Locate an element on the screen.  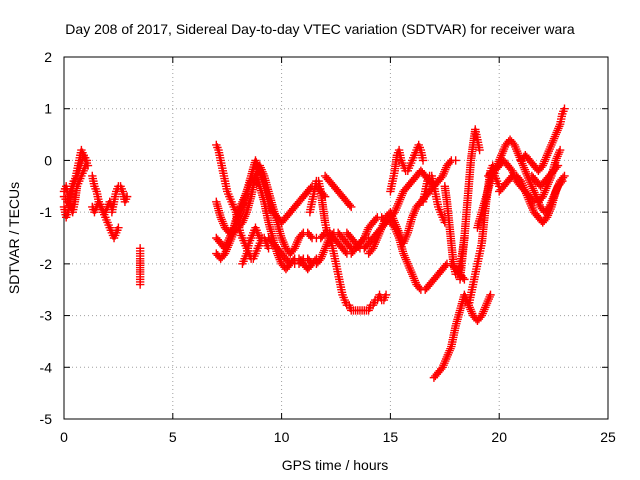
x-tick-label: 10 is located at coordinates (282, 437).